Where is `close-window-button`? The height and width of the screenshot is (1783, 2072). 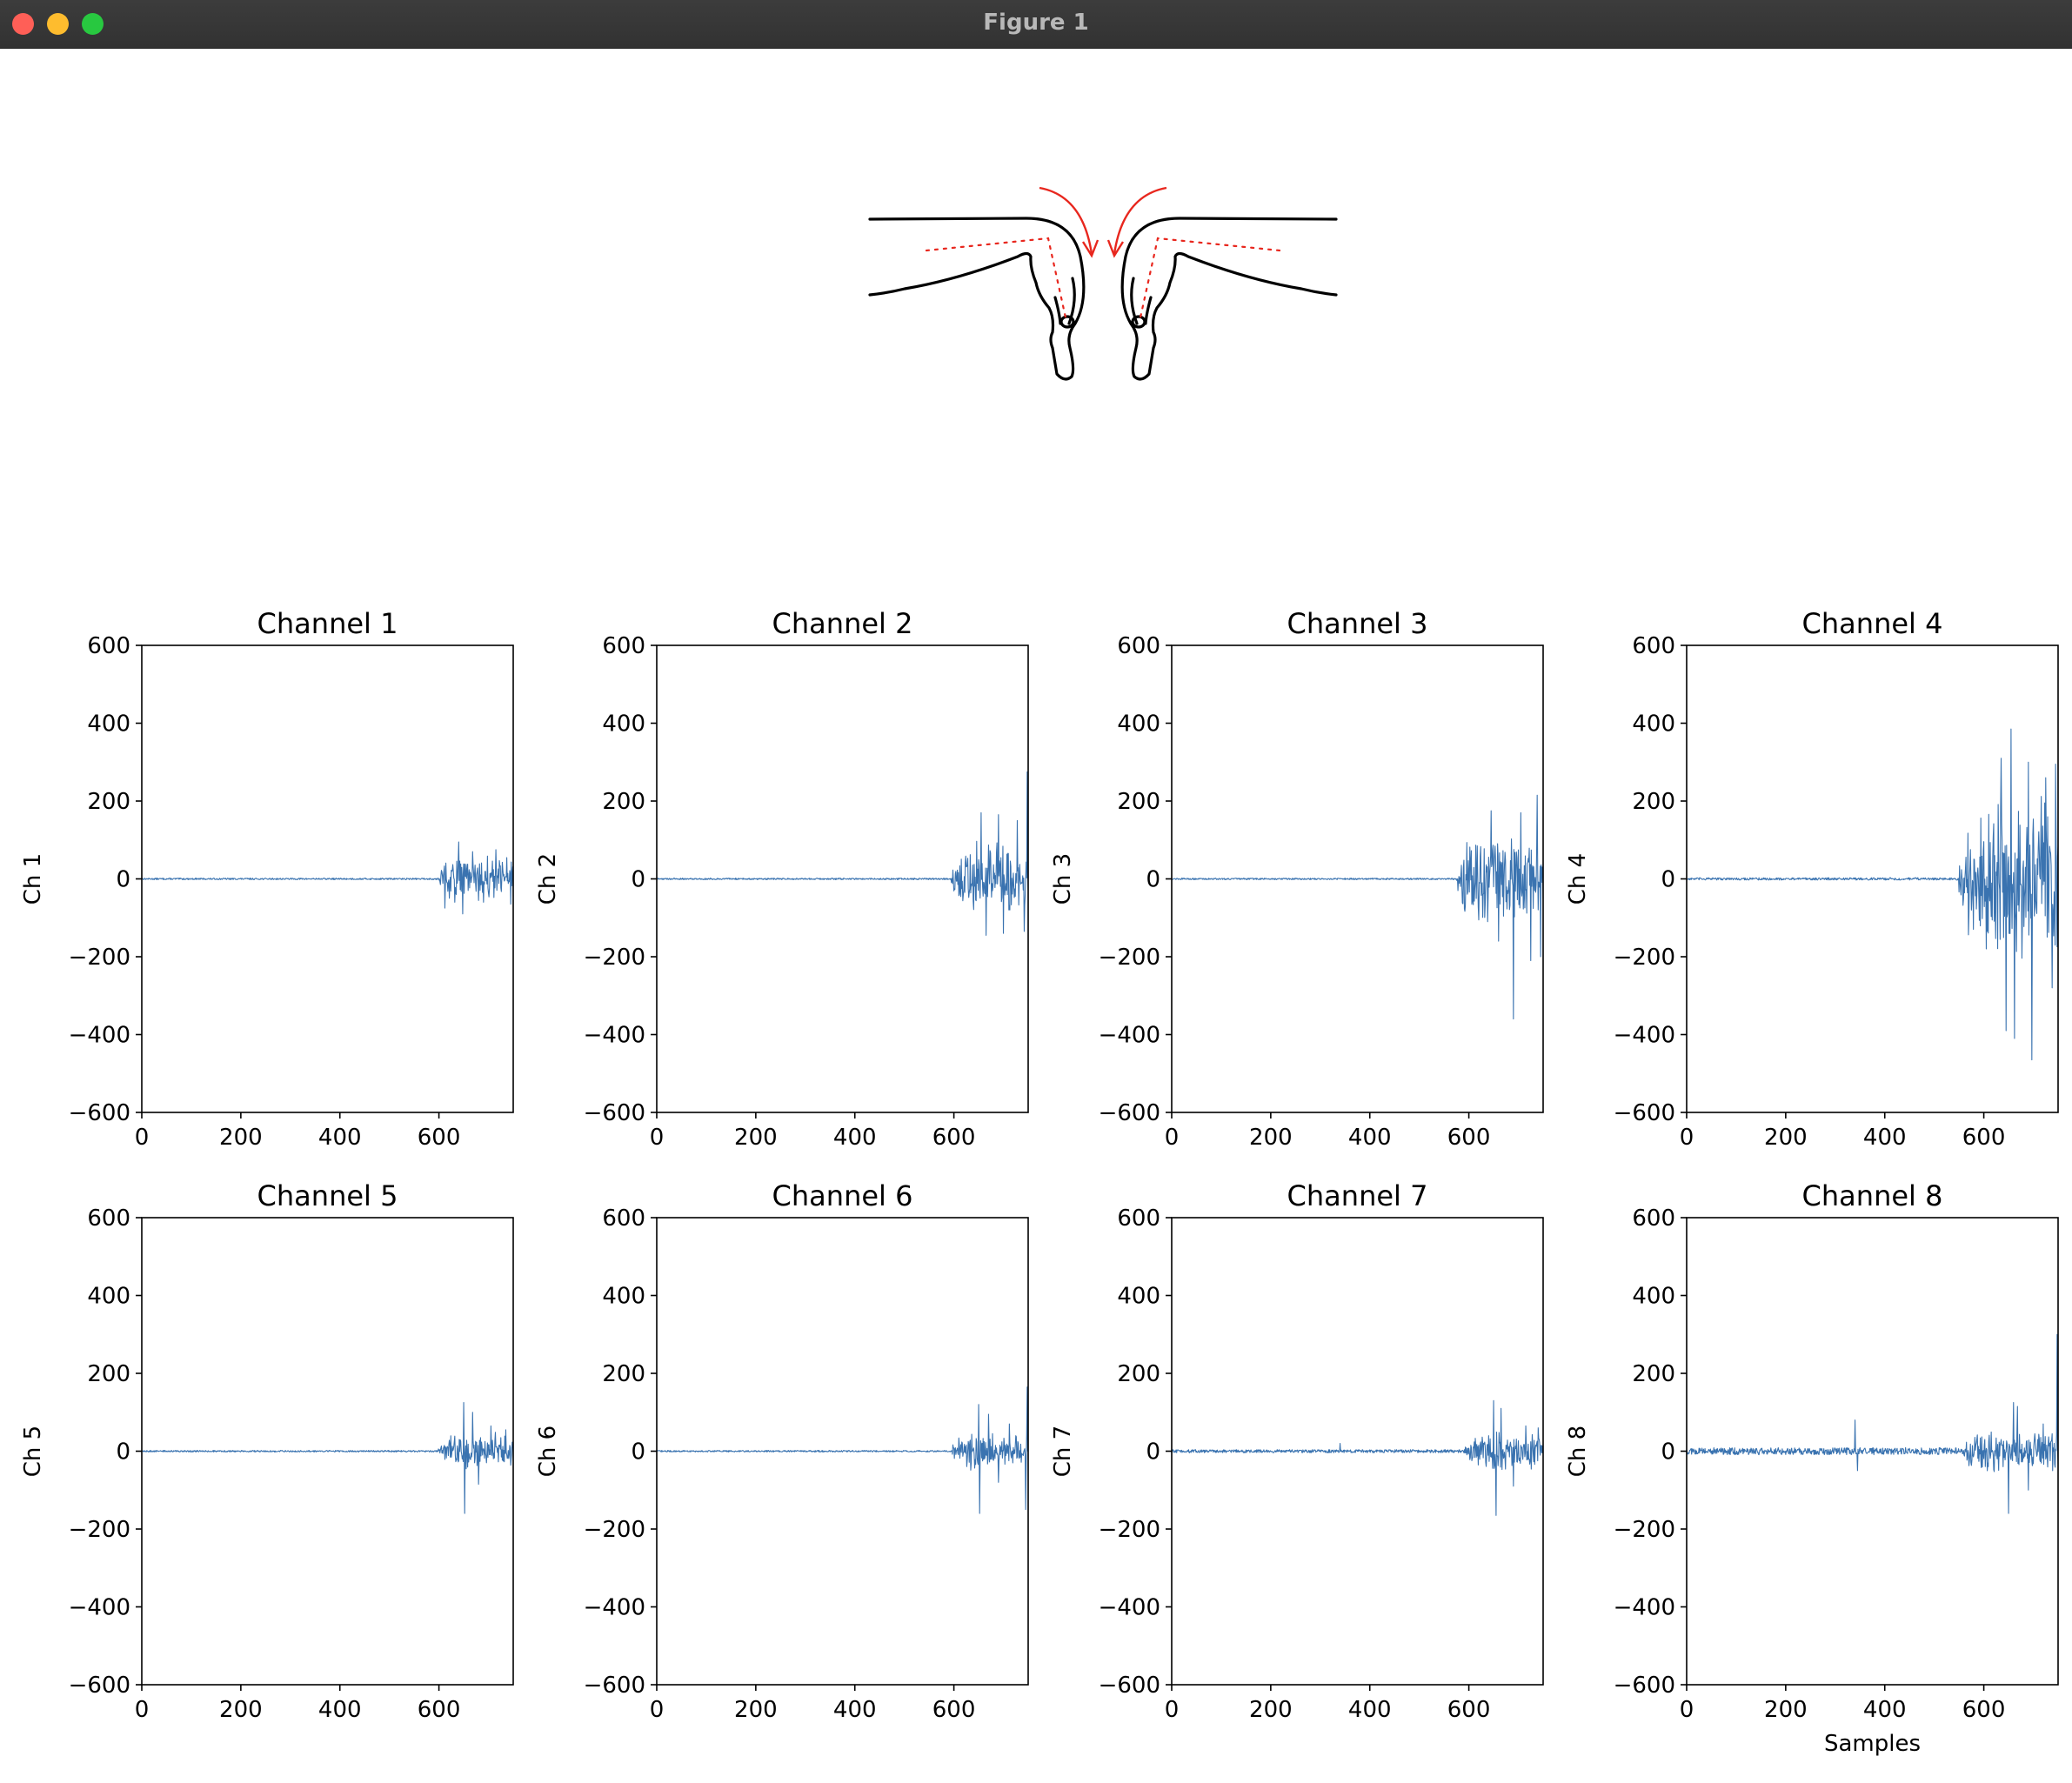 close-window-button is located at coordinates (23, 24).